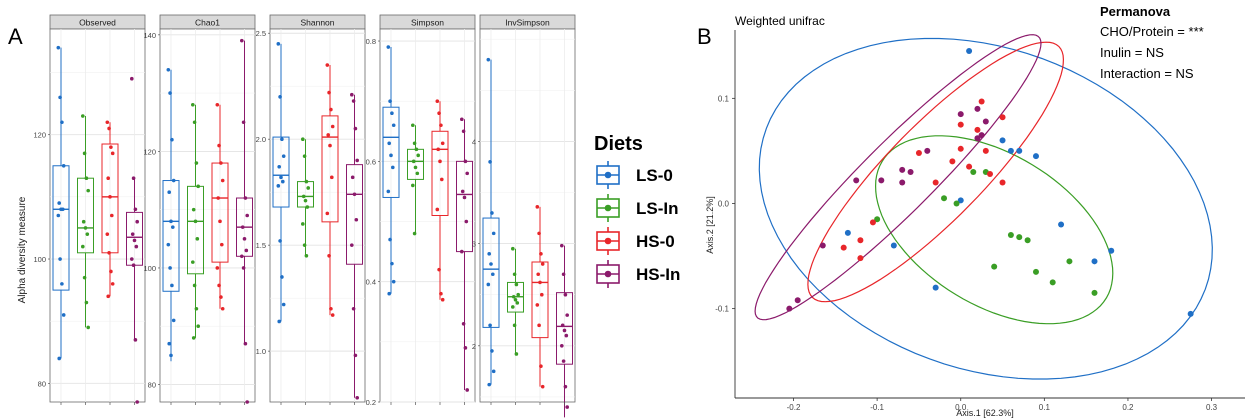 The height and width of the screenshot is (419, 1250). I want to click on pcoa-x-tick-label: 0.3, so click(1212, 407).